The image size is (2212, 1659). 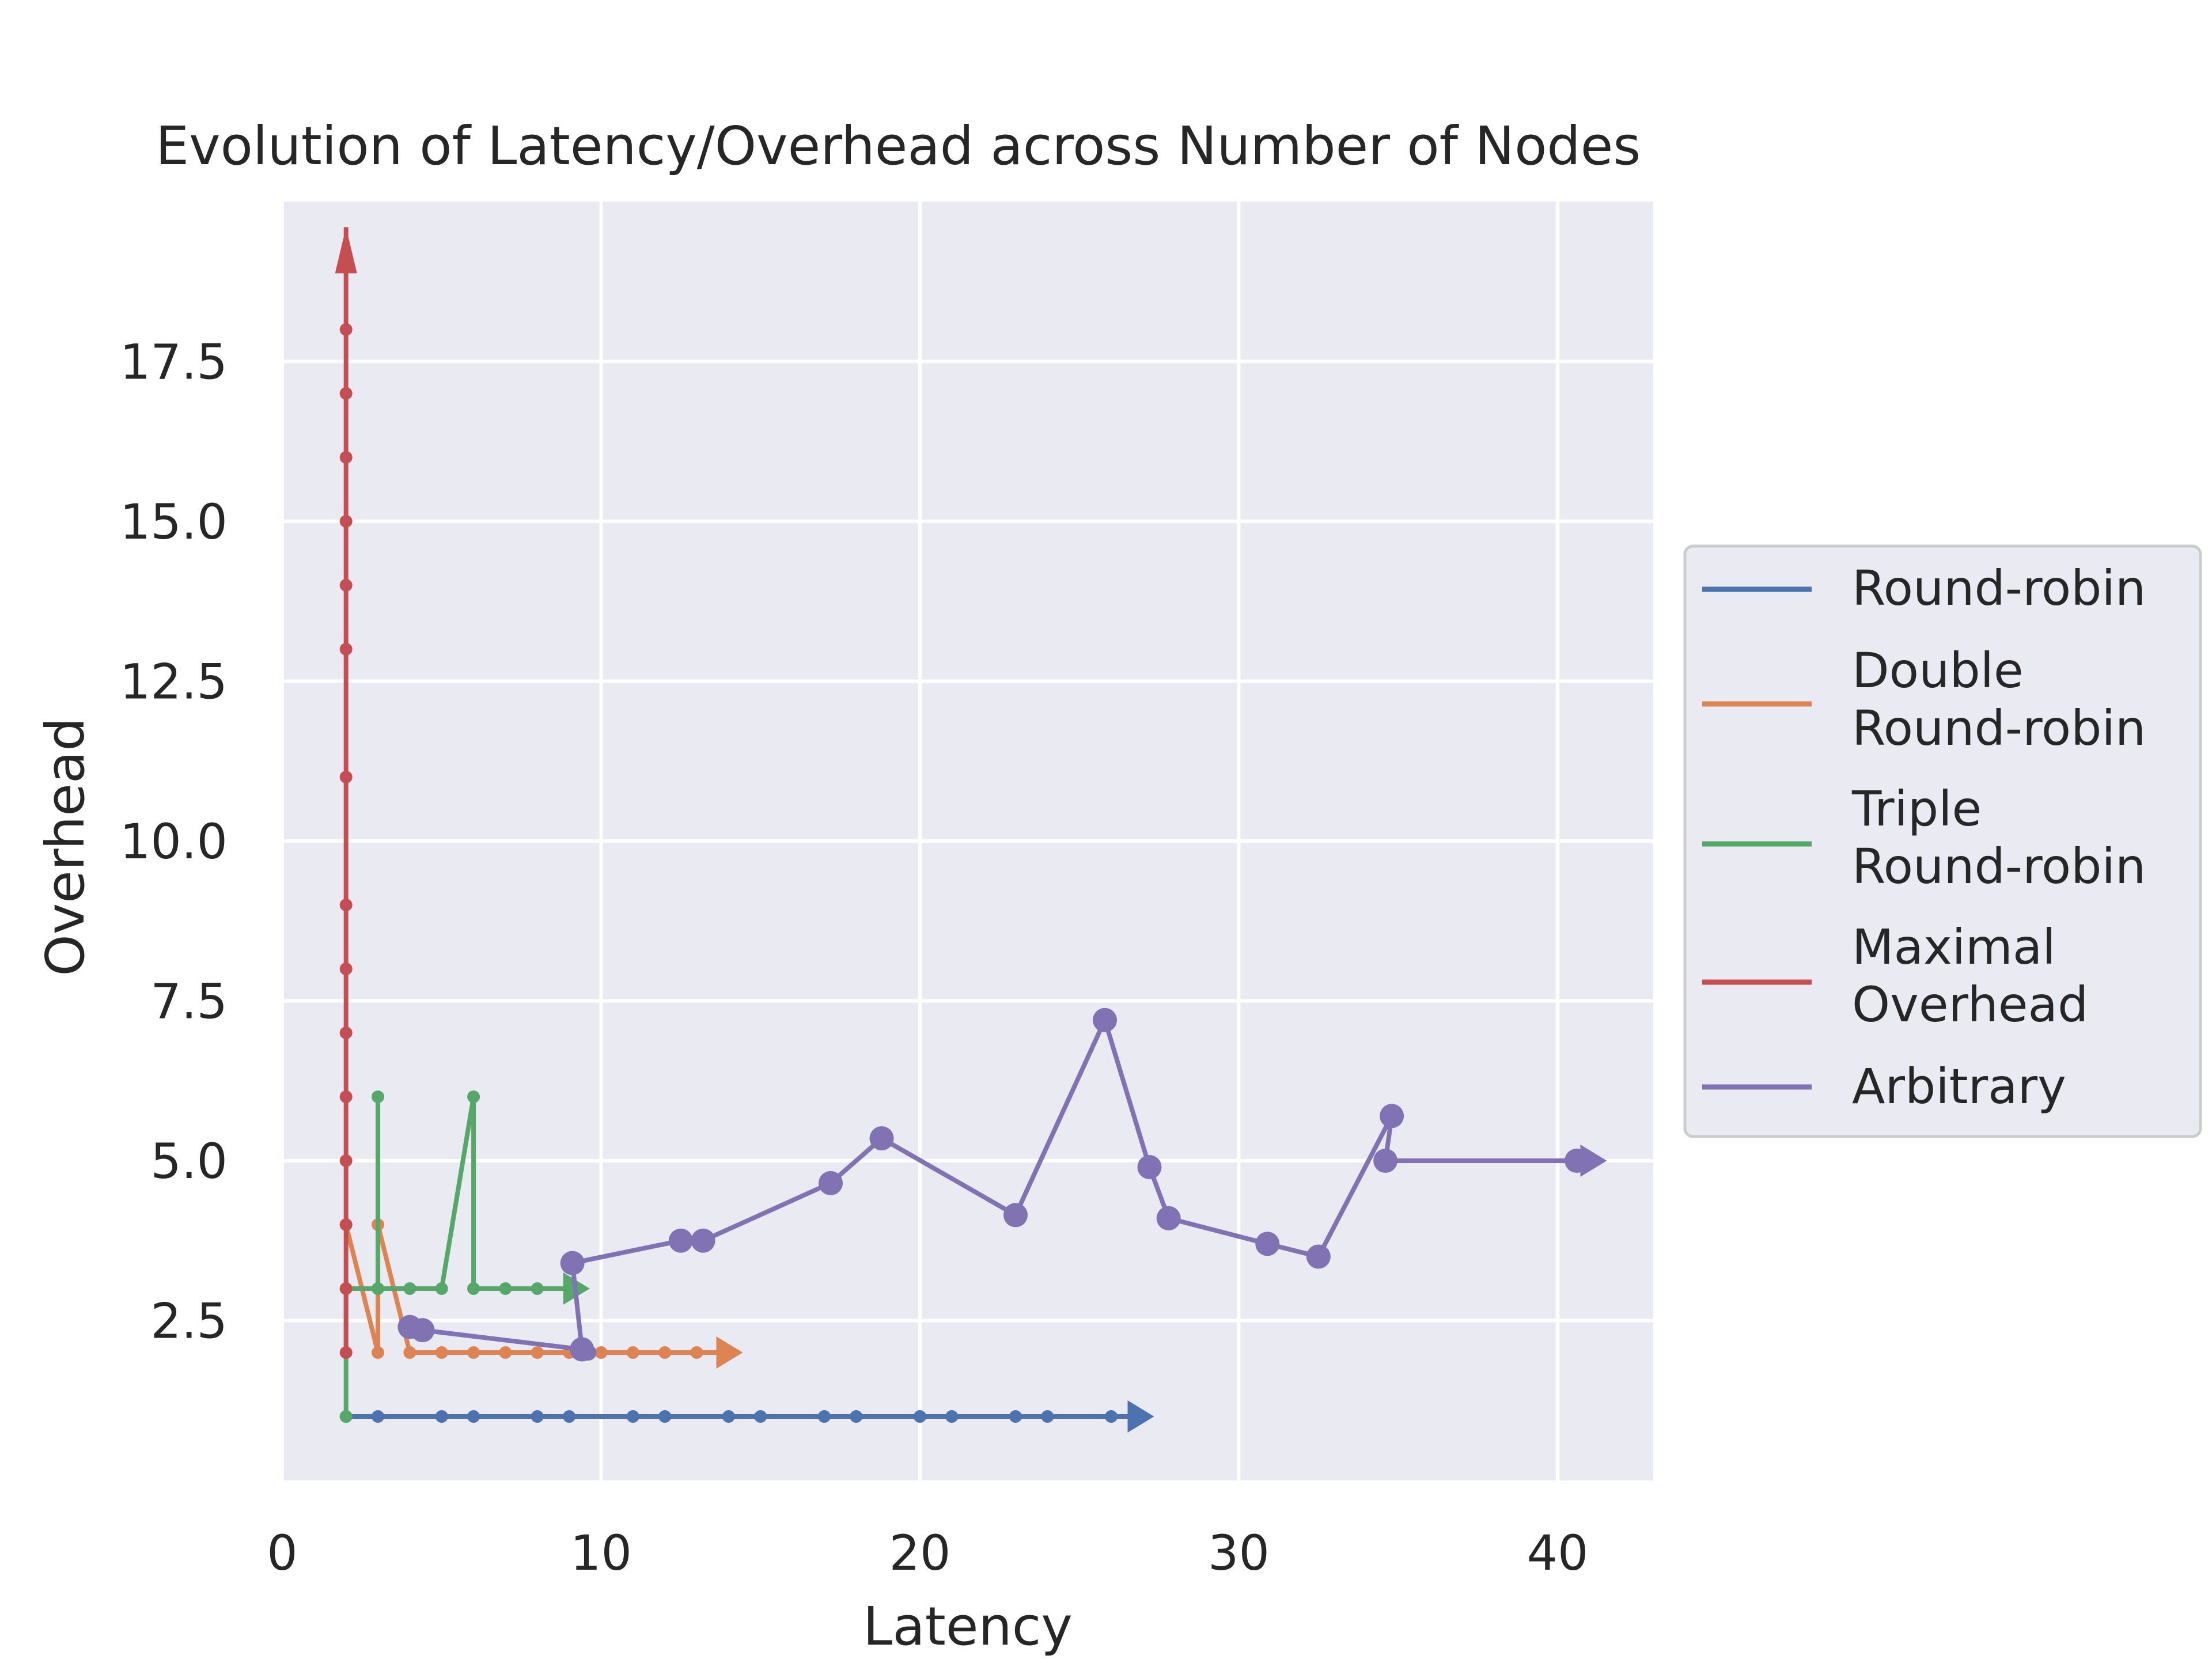 I want to click on y-axis-label: Overhead, so click(x=65, y=846).